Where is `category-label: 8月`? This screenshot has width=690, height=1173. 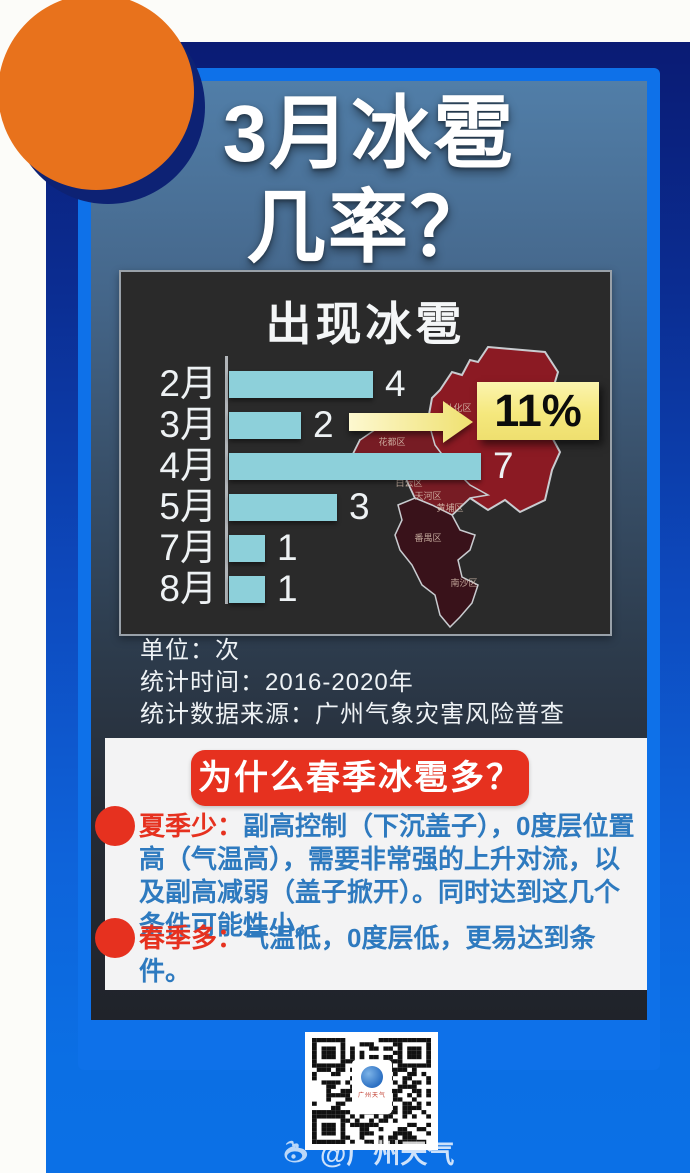 category-label: 8月 is located at coordinates (188, 588).